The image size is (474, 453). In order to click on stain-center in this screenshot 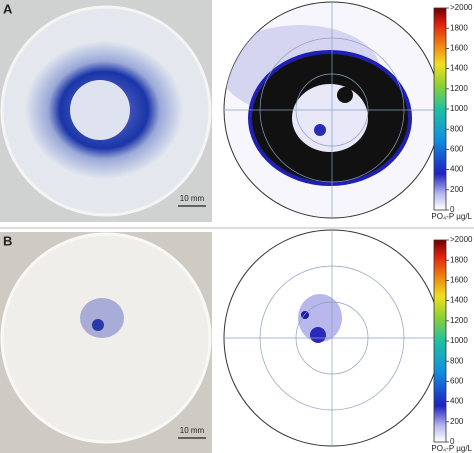, I will do `click(100, 110)`.